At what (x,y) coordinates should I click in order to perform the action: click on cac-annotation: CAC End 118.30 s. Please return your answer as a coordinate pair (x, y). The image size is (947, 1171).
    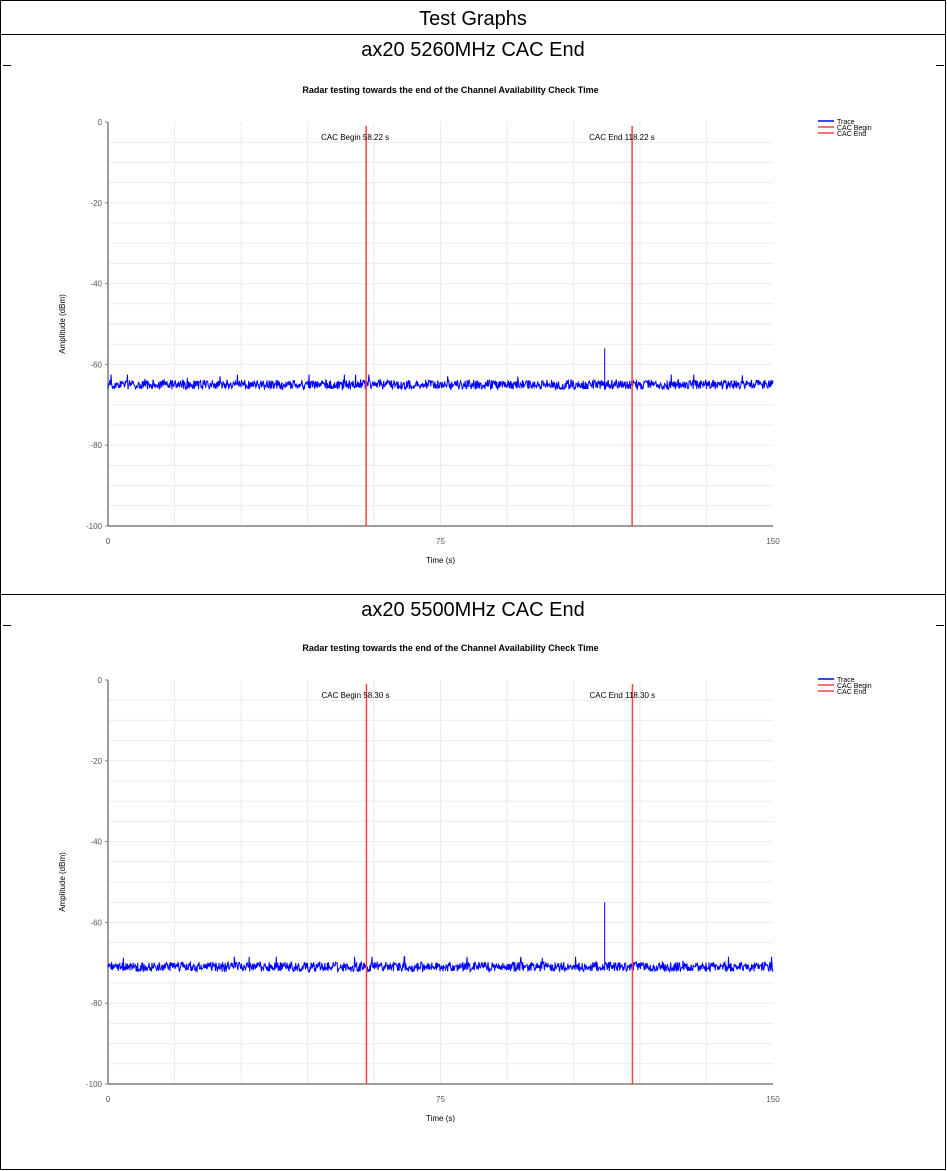
    Looking at the image, I should click on (622, 695).